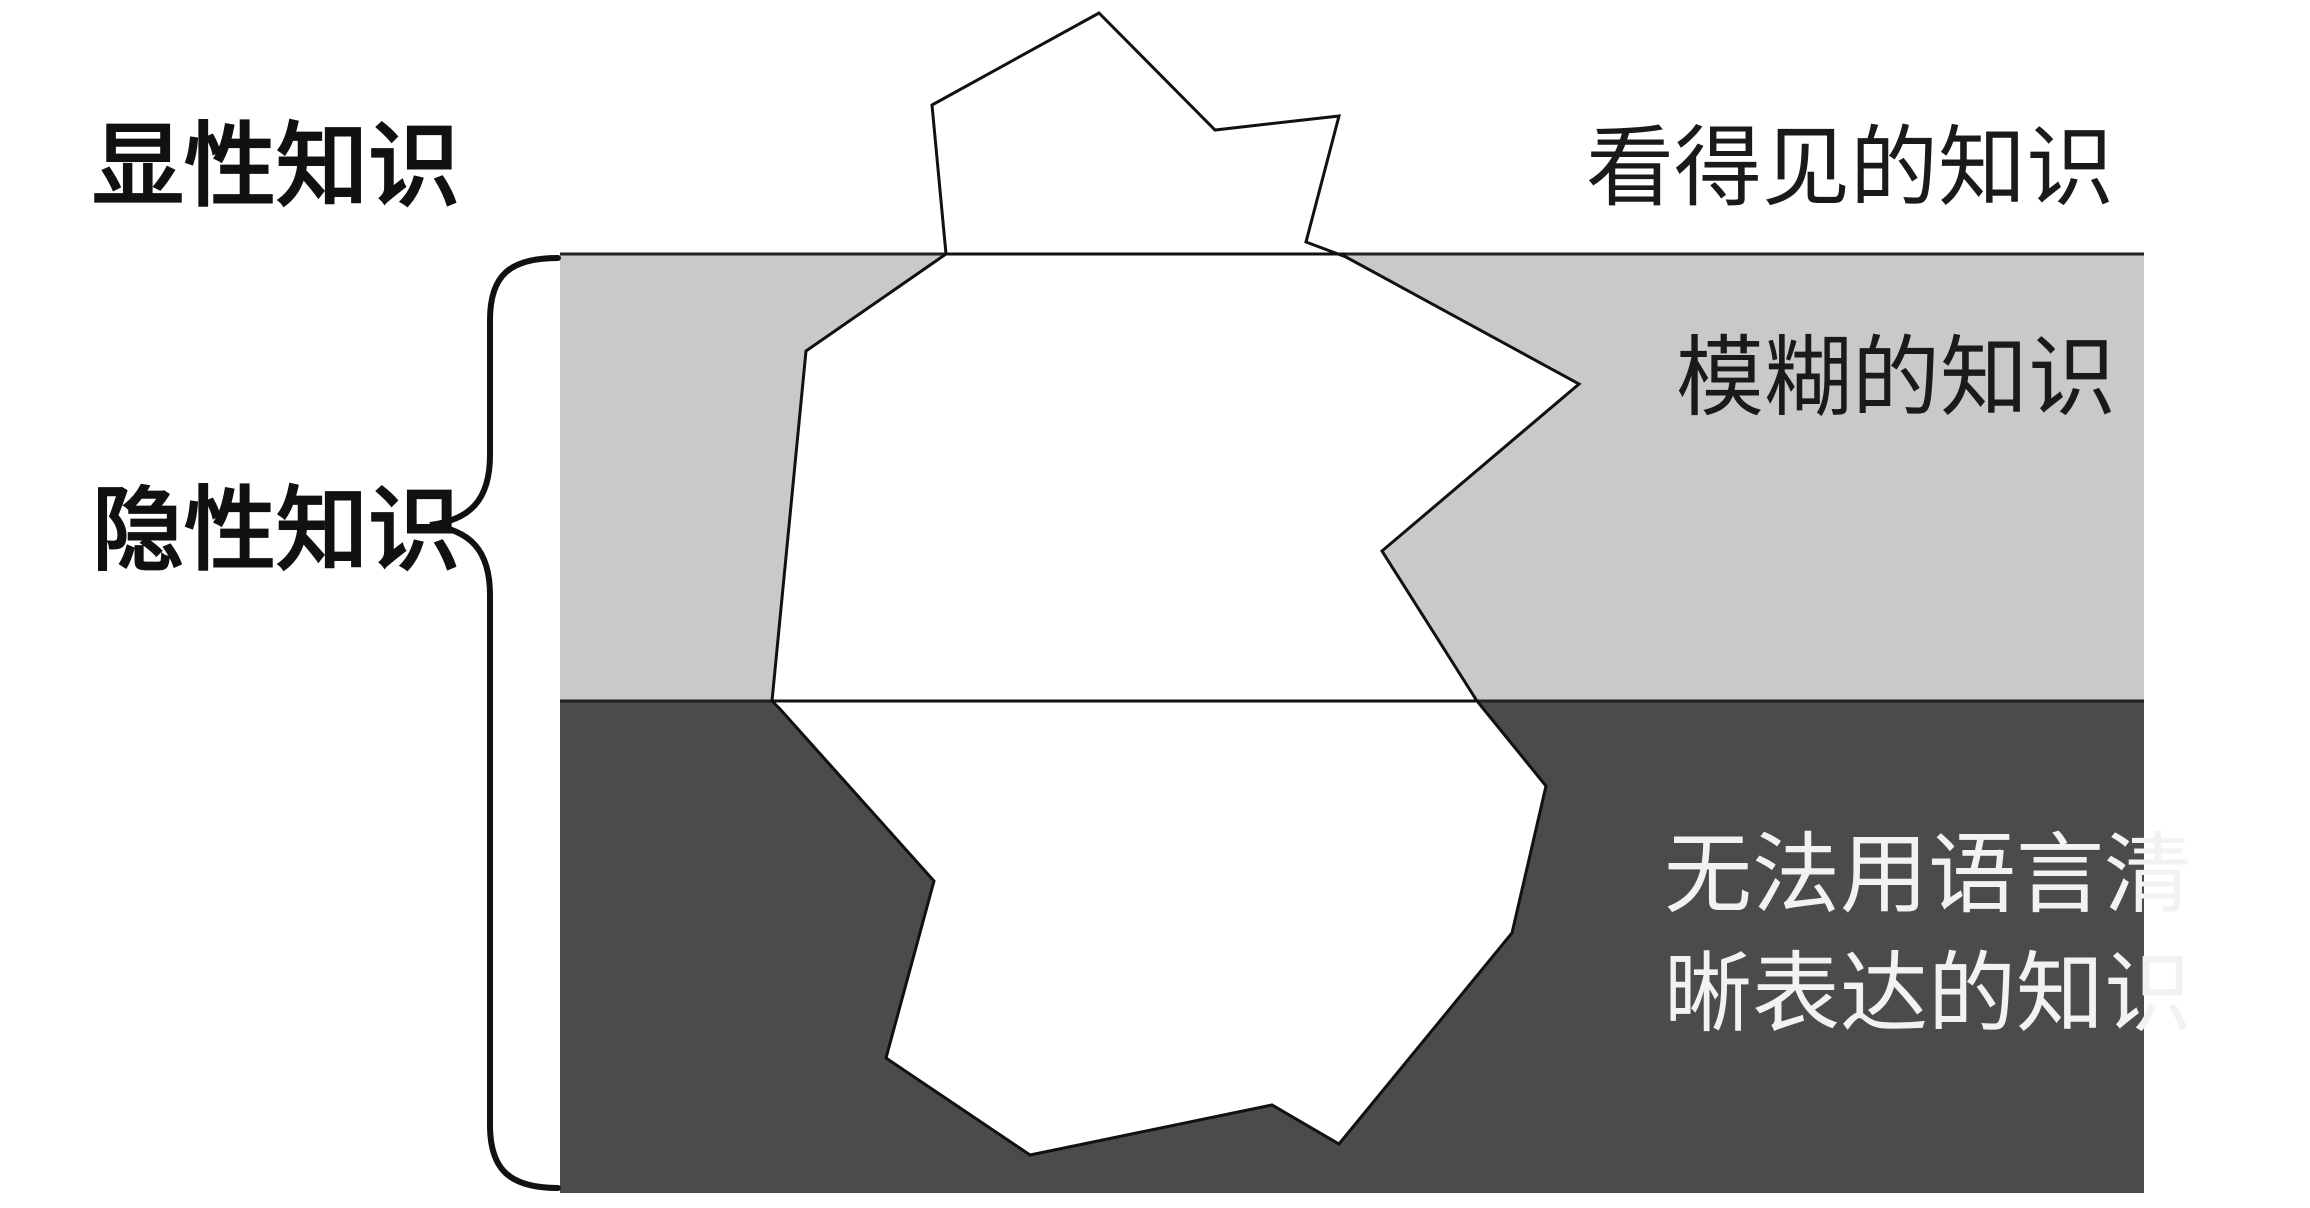  Describe the element at coordinates (495, 723) in the screenshot. I see `tacit-knowledge-brace` at that location.